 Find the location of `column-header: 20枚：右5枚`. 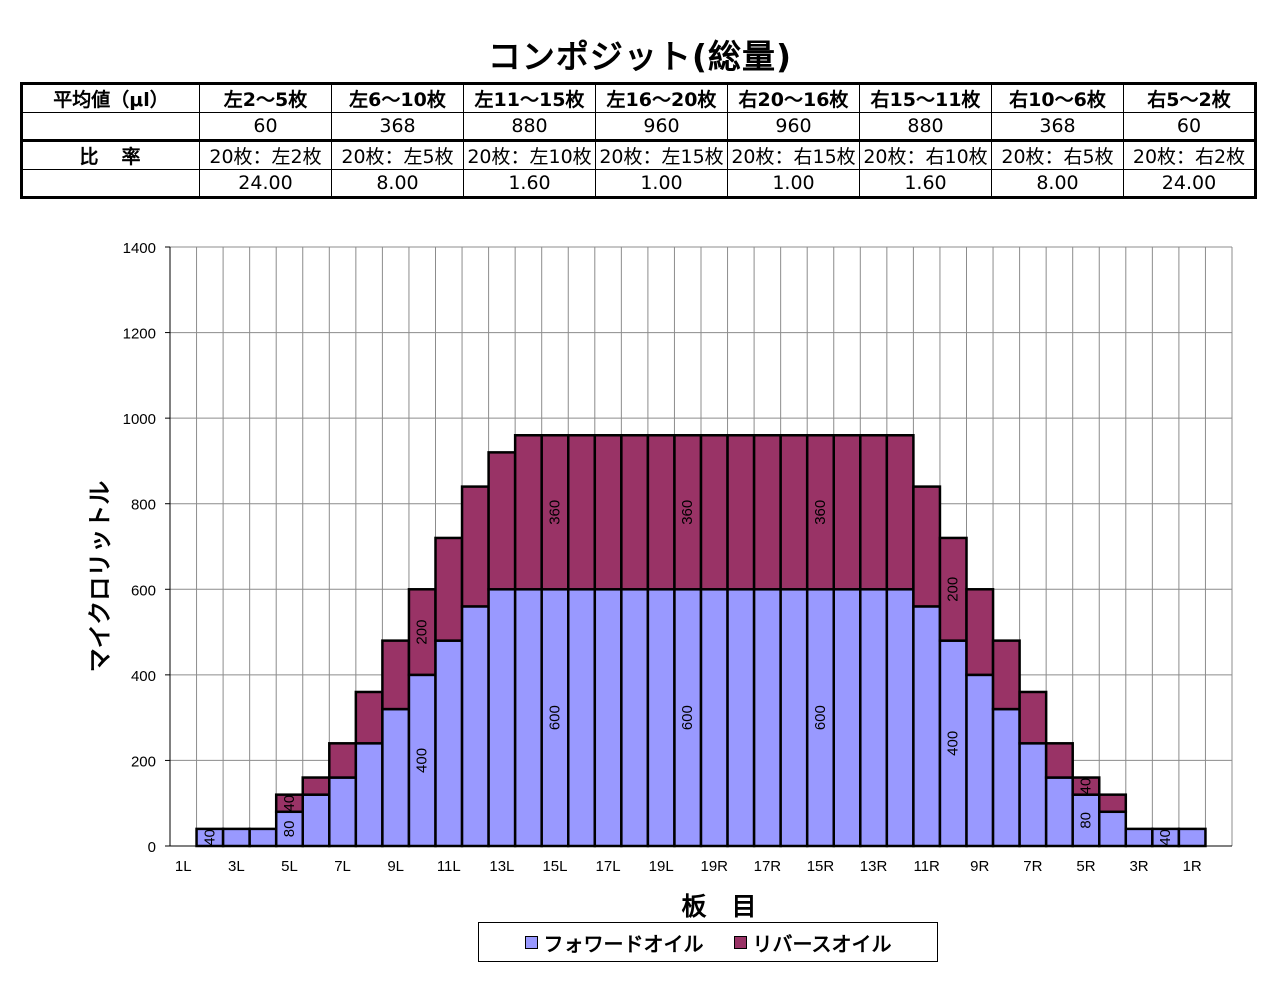

column-header: 20枚：右5枚 is located at coordinates (1057, 155).